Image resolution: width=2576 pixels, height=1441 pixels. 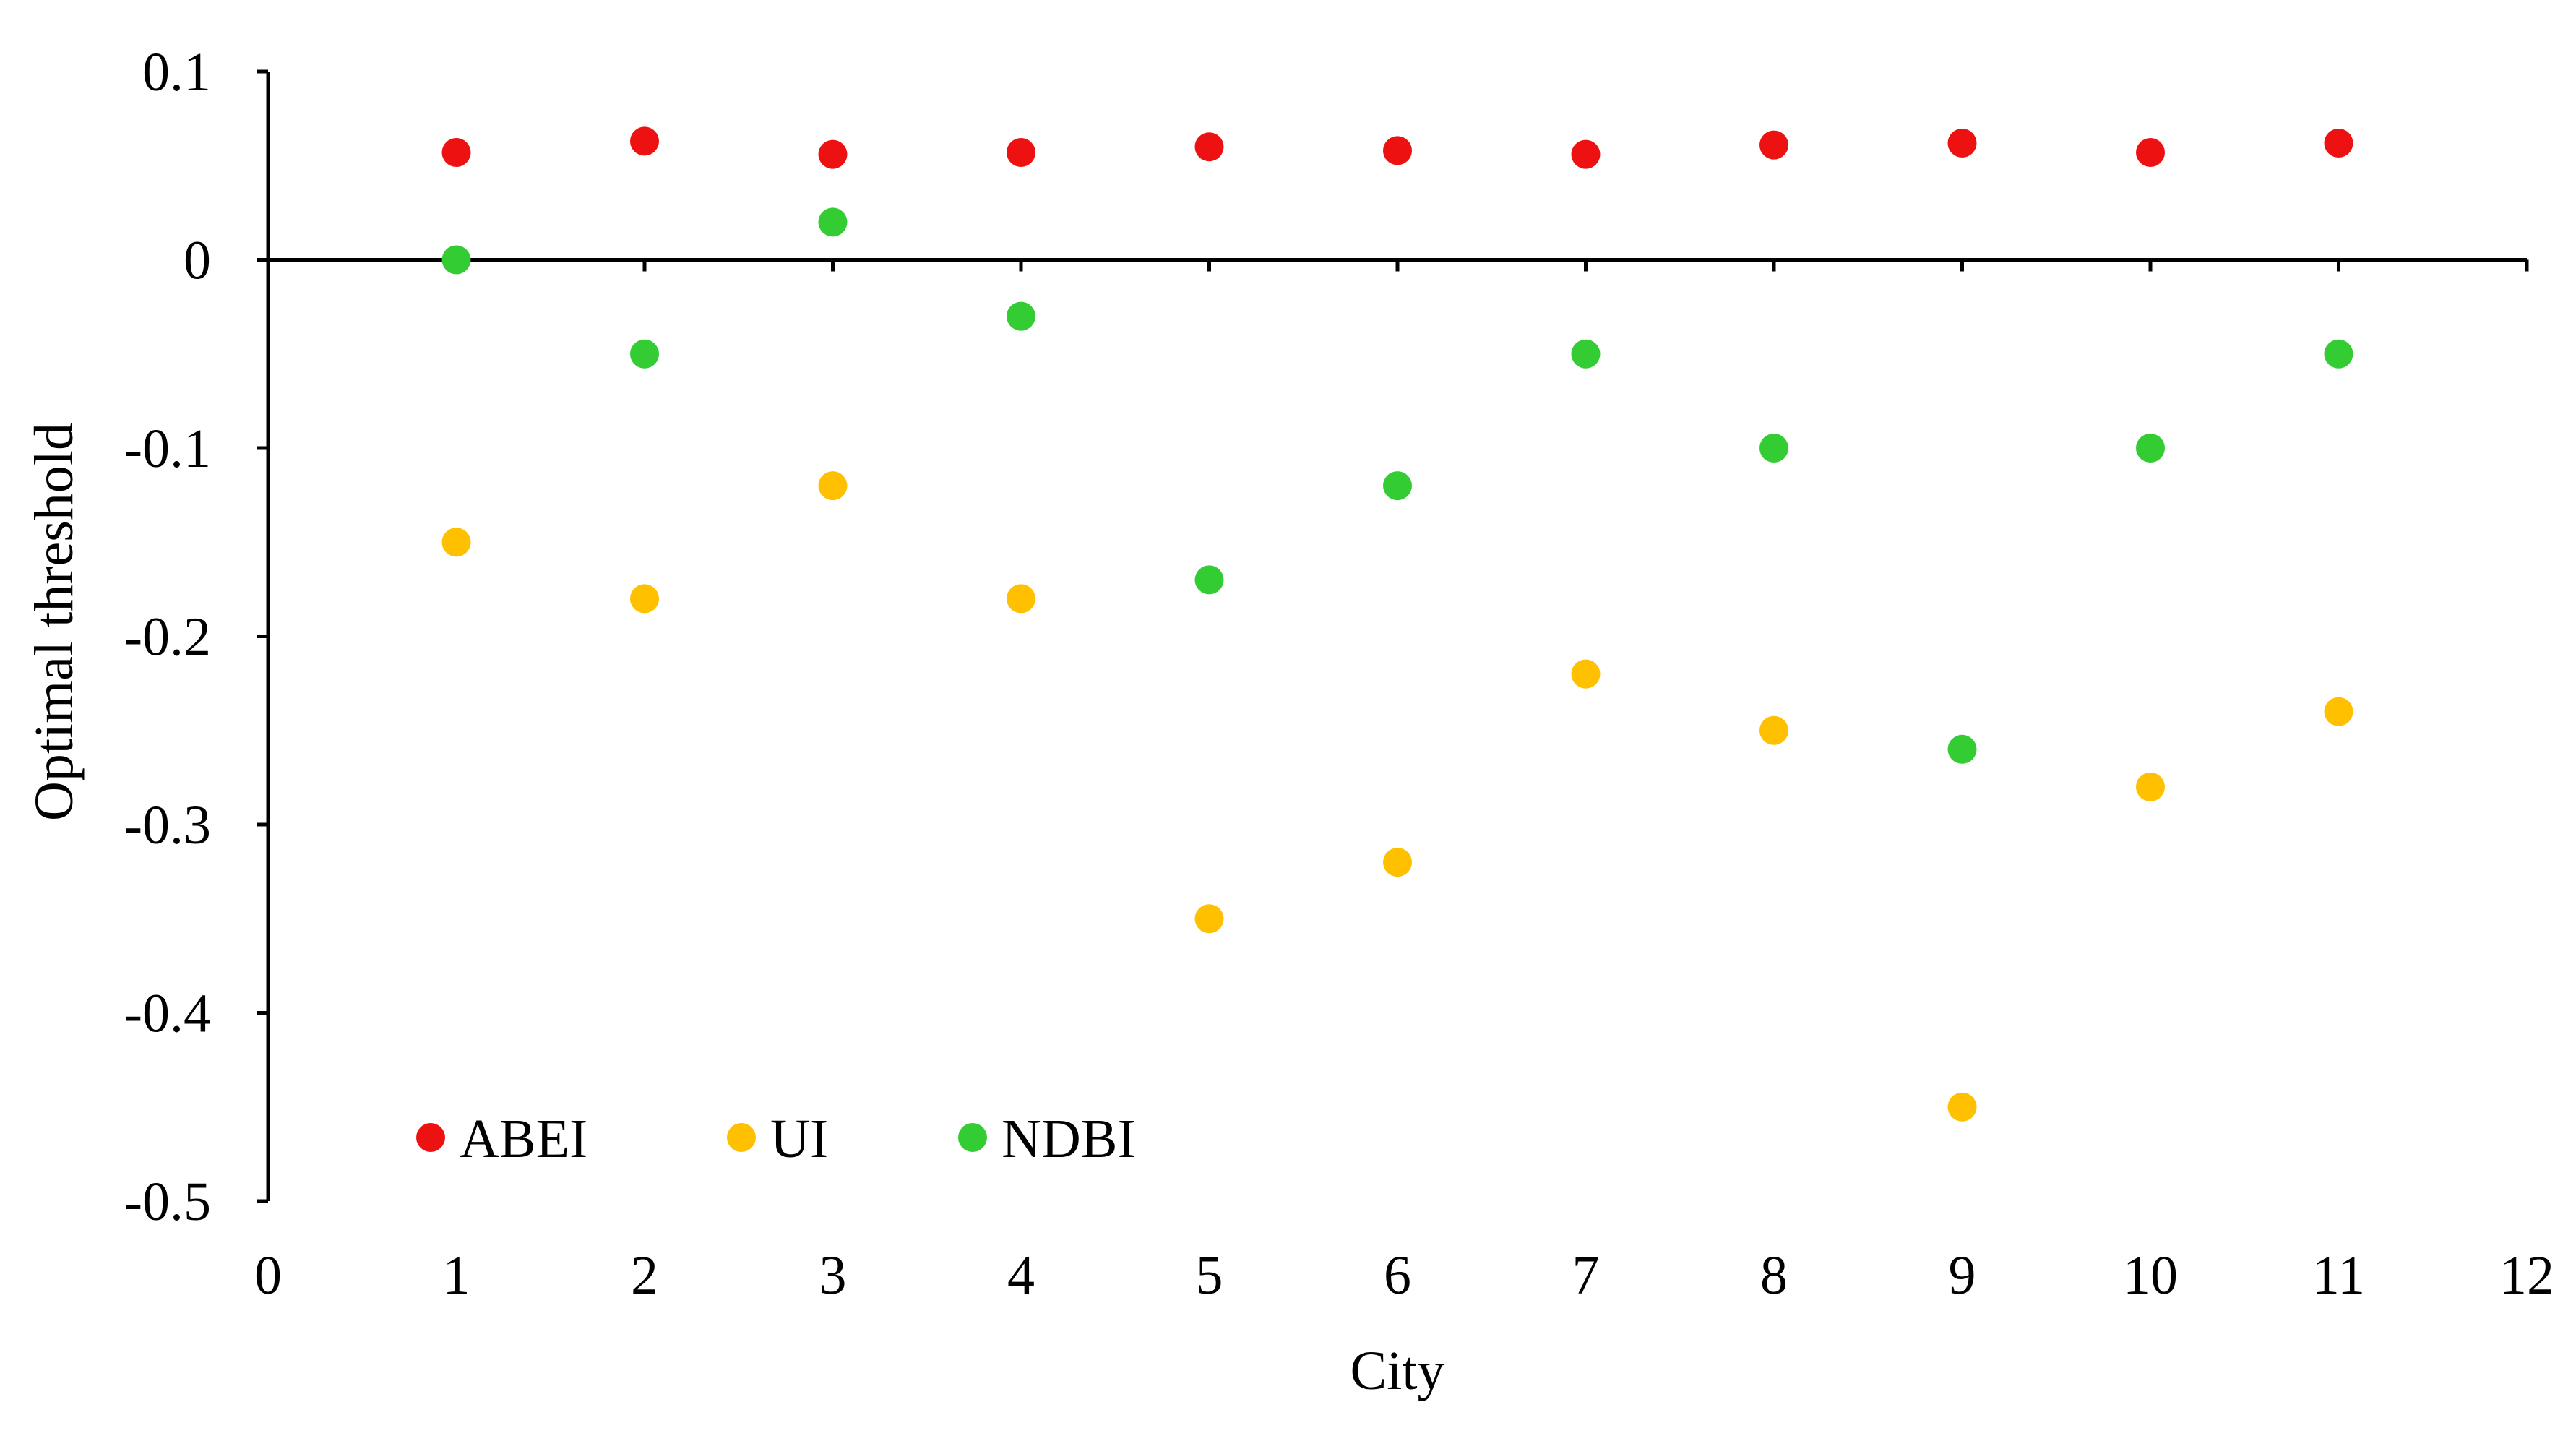 I want to click on x-tick-label: 10, so click(x=2150, y=1275).